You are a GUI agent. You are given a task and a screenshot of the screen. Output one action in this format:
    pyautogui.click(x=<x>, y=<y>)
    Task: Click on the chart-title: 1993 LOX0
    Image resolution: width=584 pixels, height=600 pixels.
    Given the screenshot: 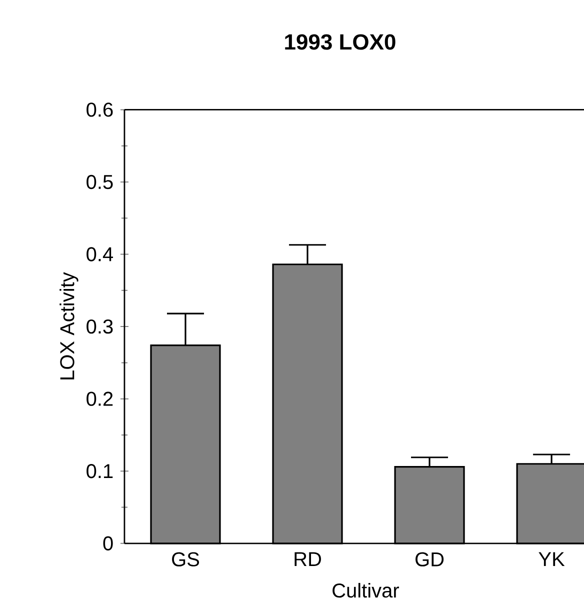 What is the action you would take?
    pyautogui.click(x=340, y=42)
    